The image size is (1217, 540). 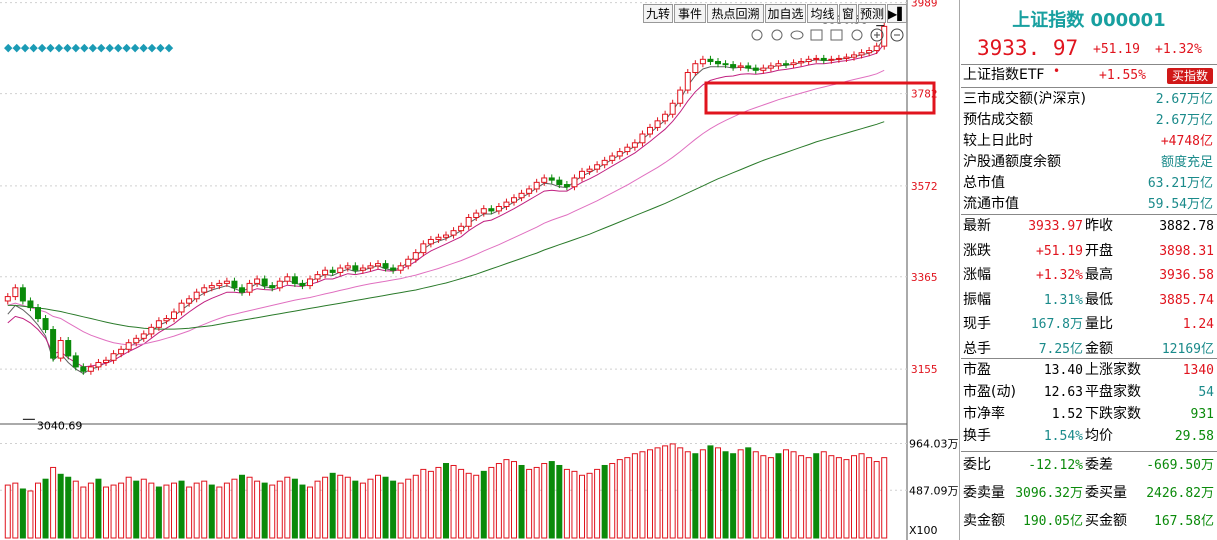 What do you see at coordinates (797, 35) in the screenshot?
I see `eye-icon` at bounding box center [797, 35].